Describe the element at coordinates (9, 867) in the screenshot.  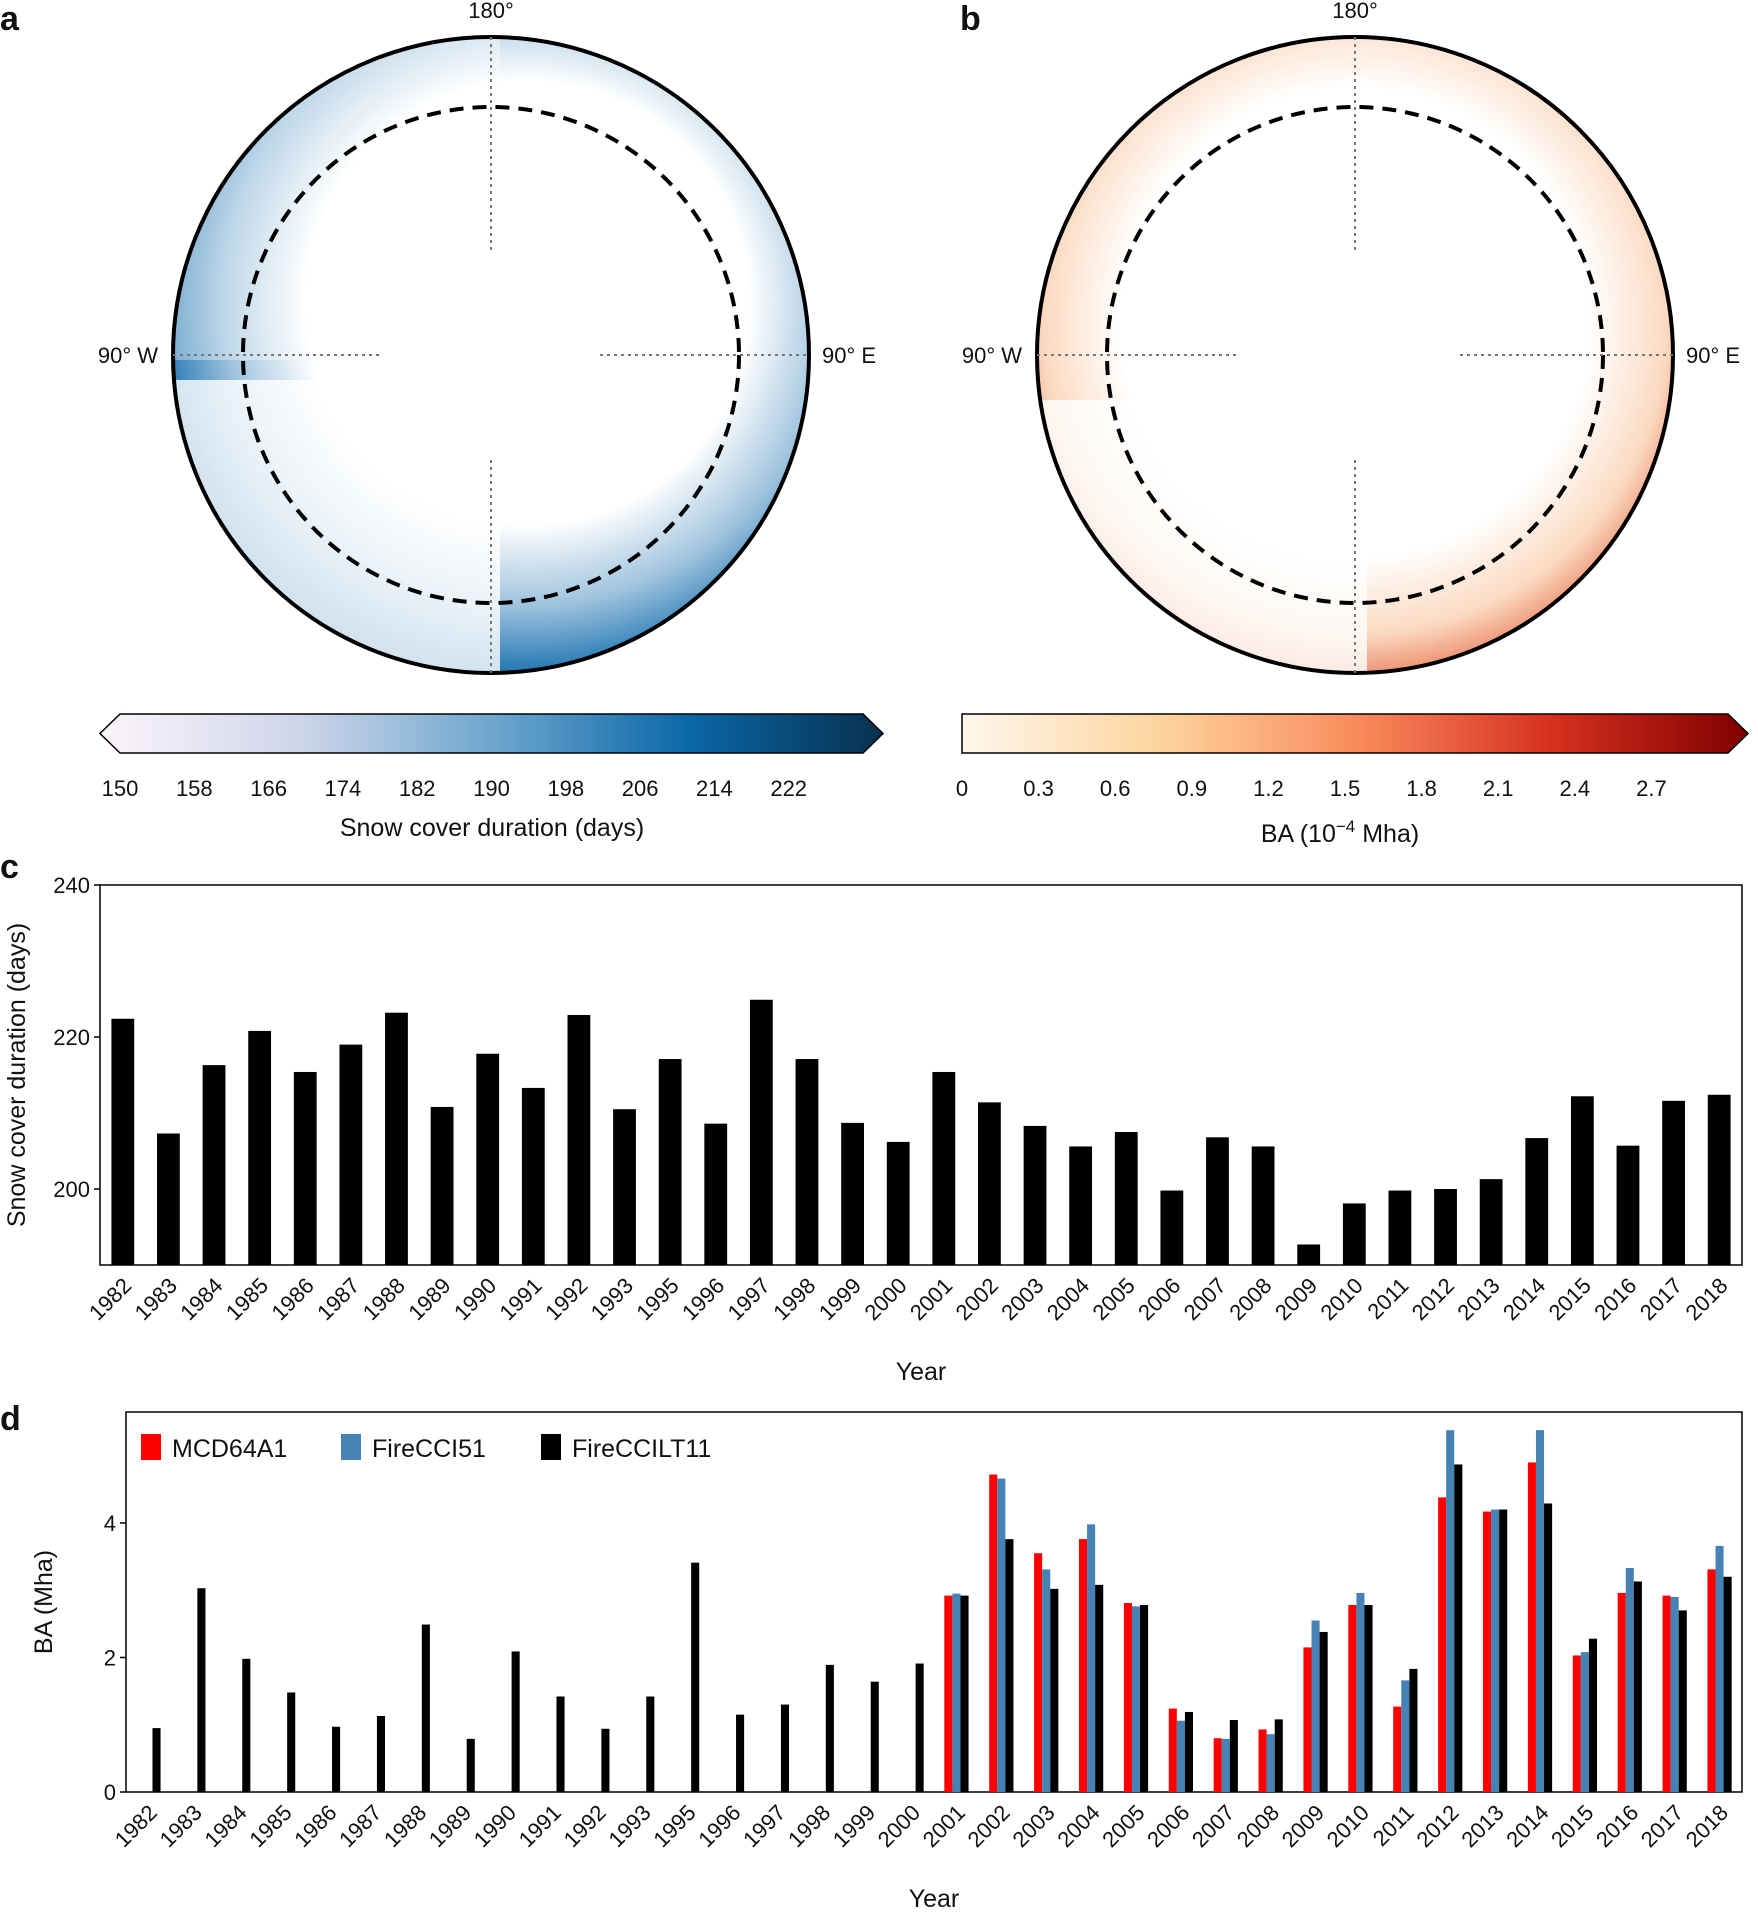
I see `panel-label-c: c` at that location.